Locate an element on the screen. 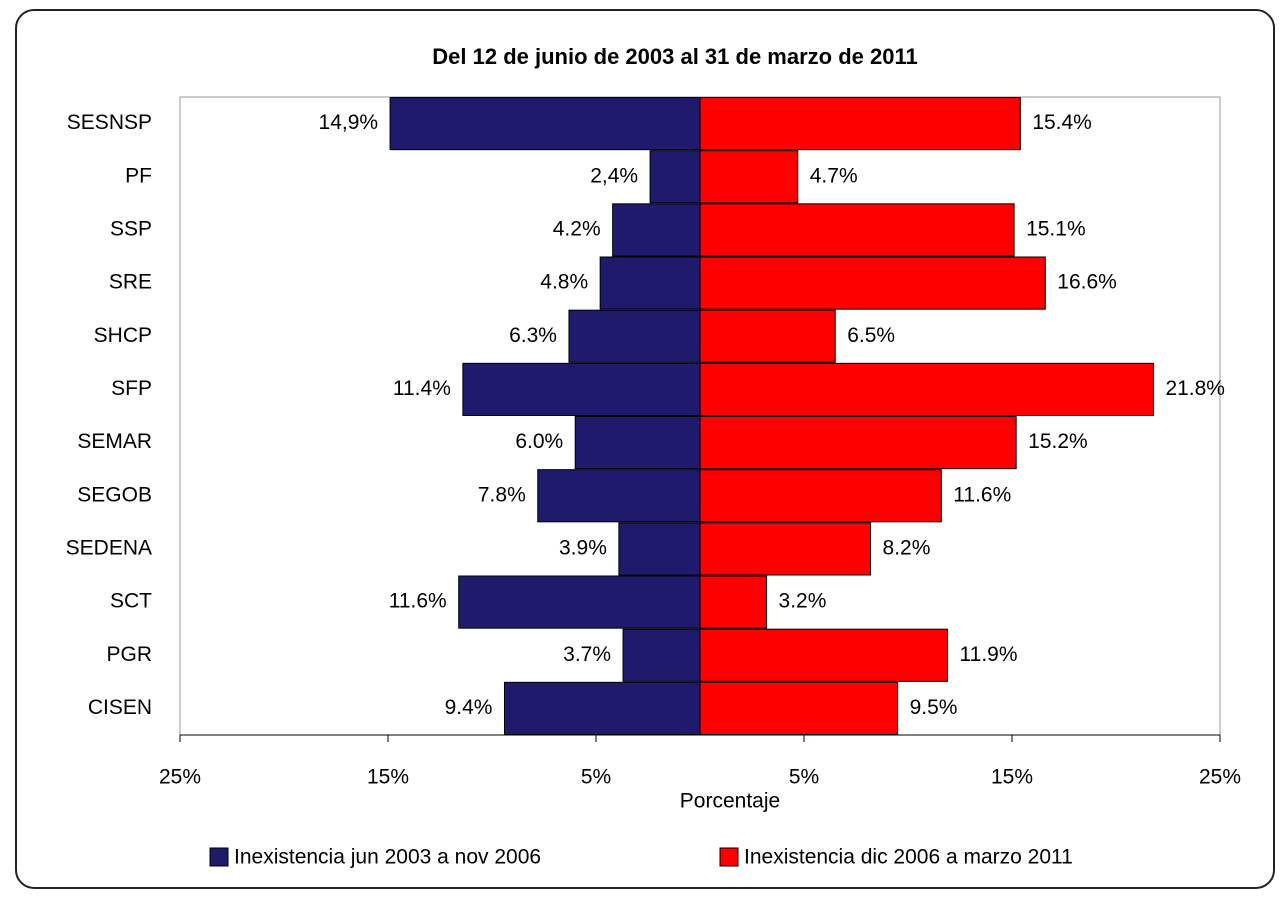 Image resolution: width=1281 pixels, height=899 pixels. y-tick-label: SCT is located at coordinates (131, 601).